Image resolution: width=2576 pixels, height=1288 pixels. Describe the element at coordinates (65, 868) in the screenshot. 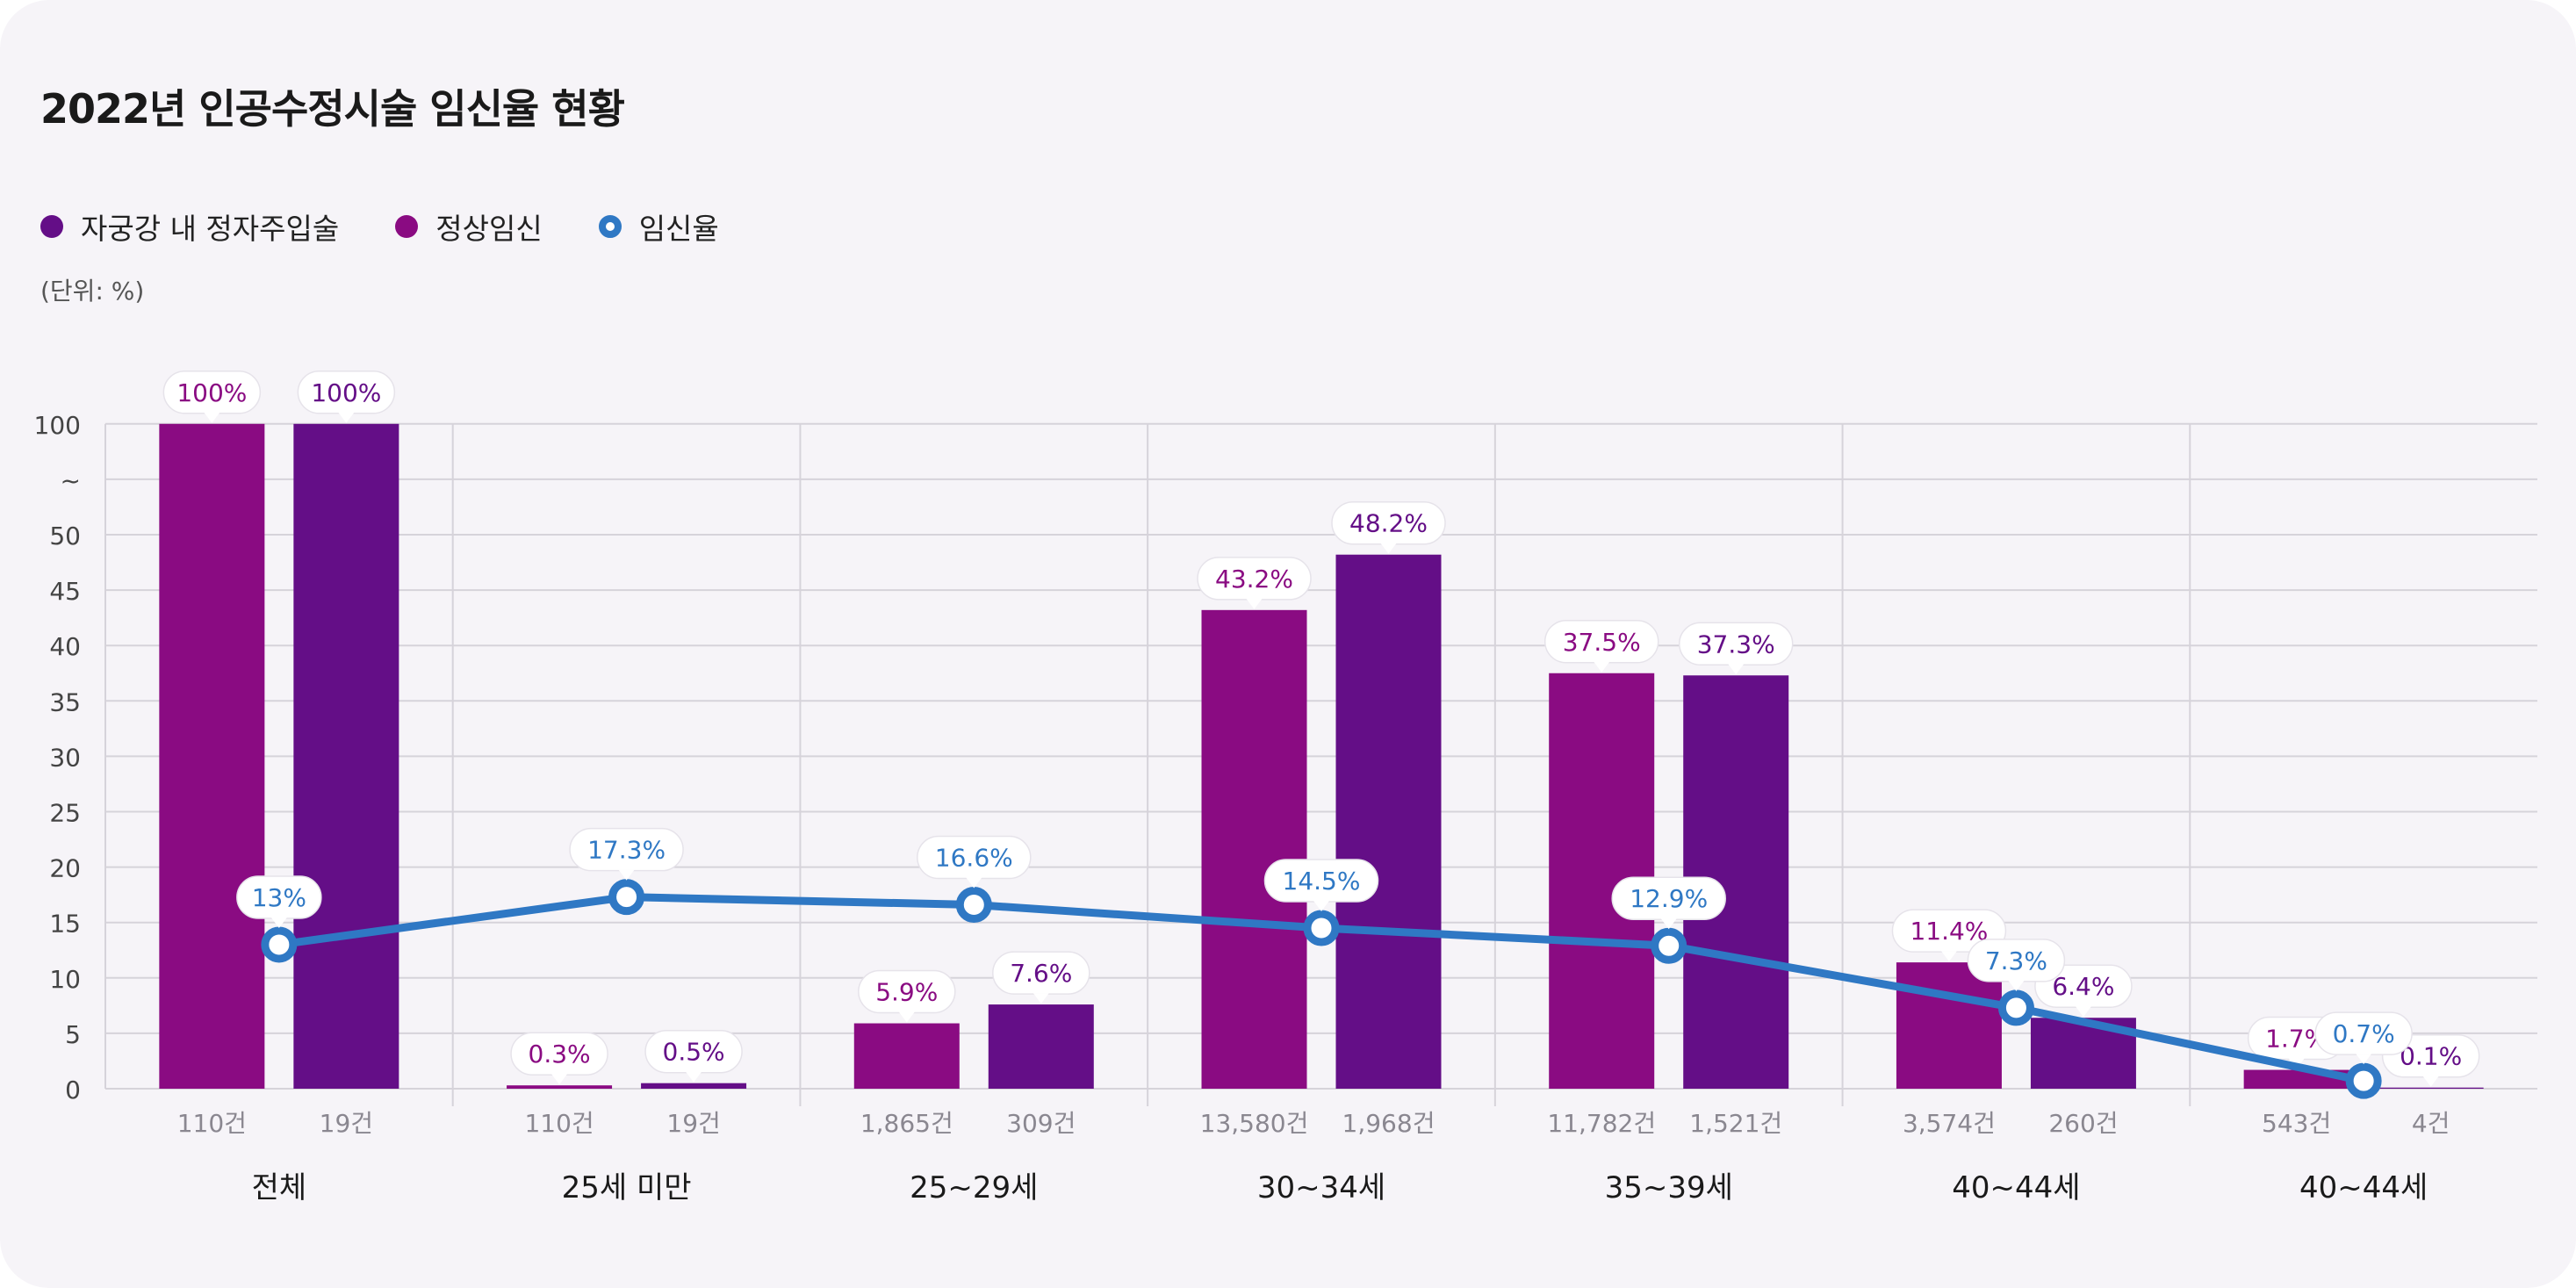

I see `y-tick-label: 20` at that location.